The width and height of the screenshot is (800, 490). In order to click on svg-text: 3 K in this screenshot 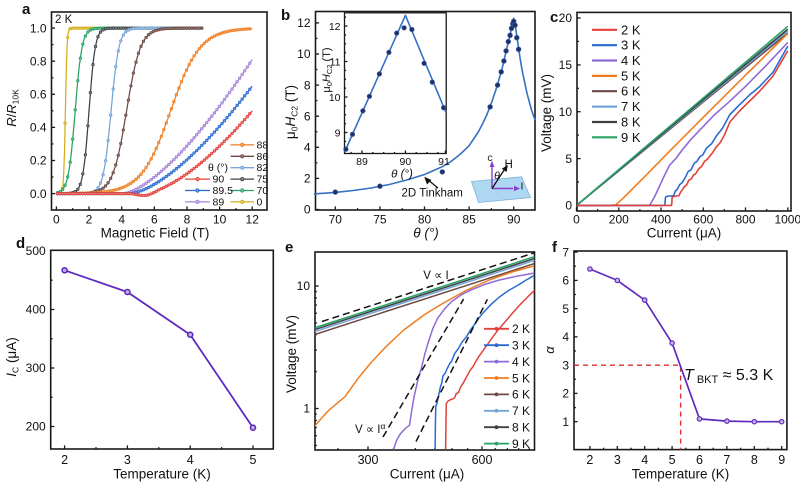, I will do `click(631, 45)`.